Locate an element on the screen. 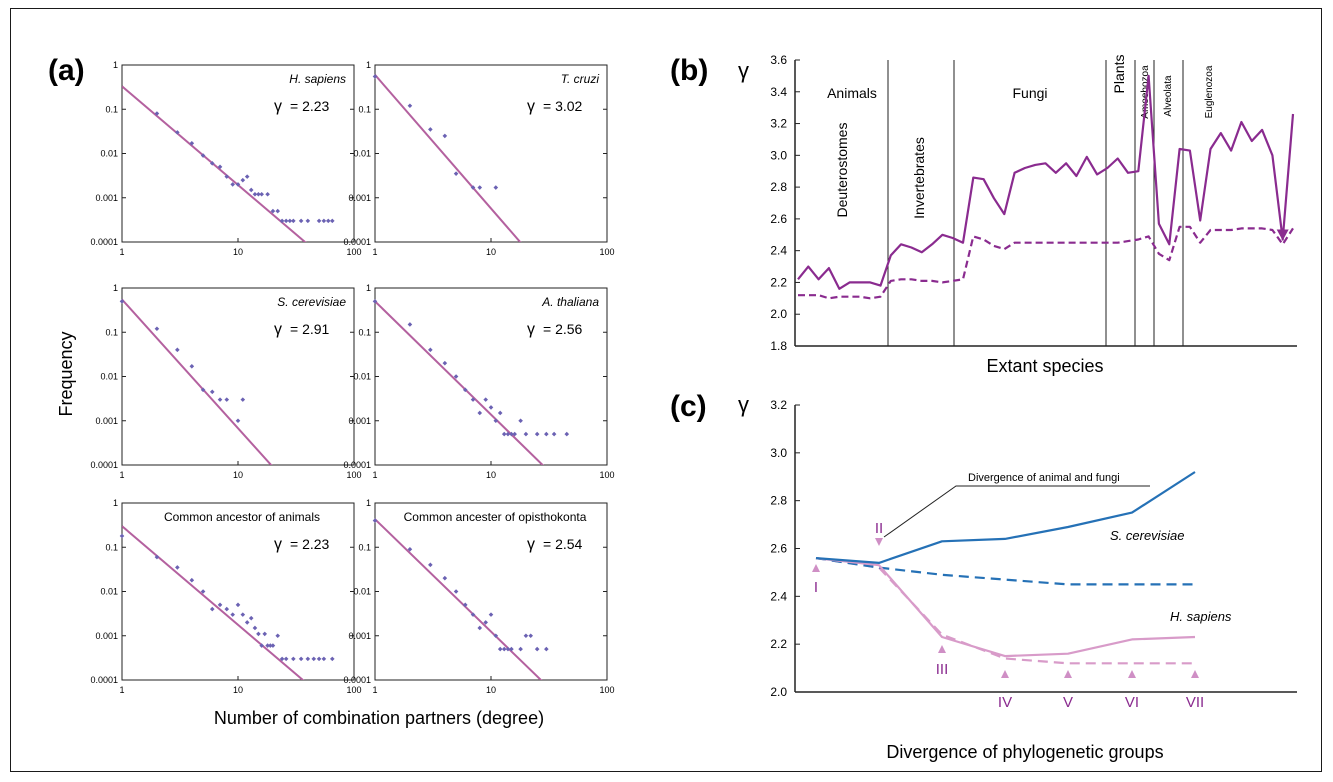 The image size is (1333, 782). gamma-value: = 2.56 is located at coordinates (563, 329).